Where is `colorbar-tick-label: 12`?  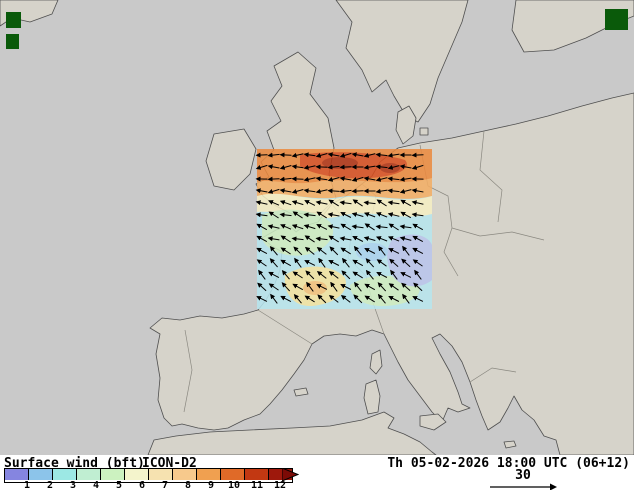 colorbar-tick-label: 12 is located at coordinates (280, 485).